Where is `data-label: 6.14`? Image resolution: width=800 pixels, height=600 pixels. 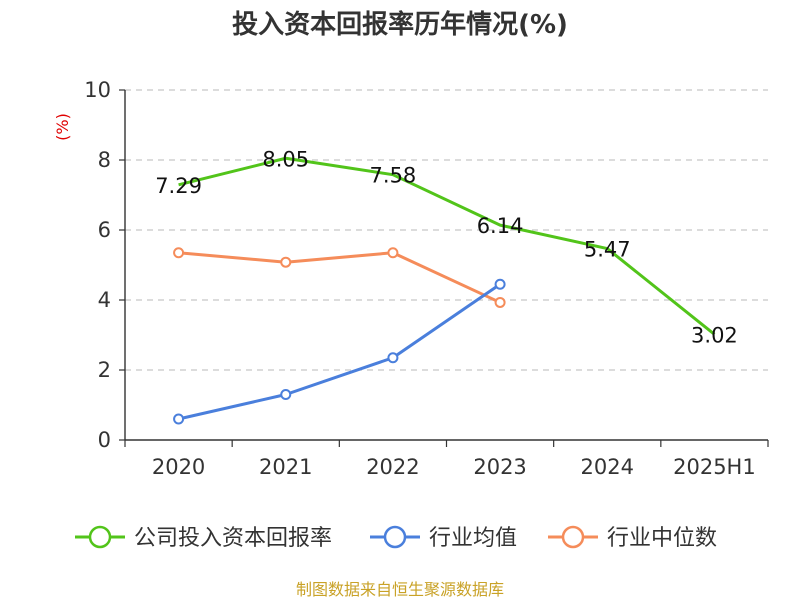 data-label: 6.14 is located at coordinates (500, 226).